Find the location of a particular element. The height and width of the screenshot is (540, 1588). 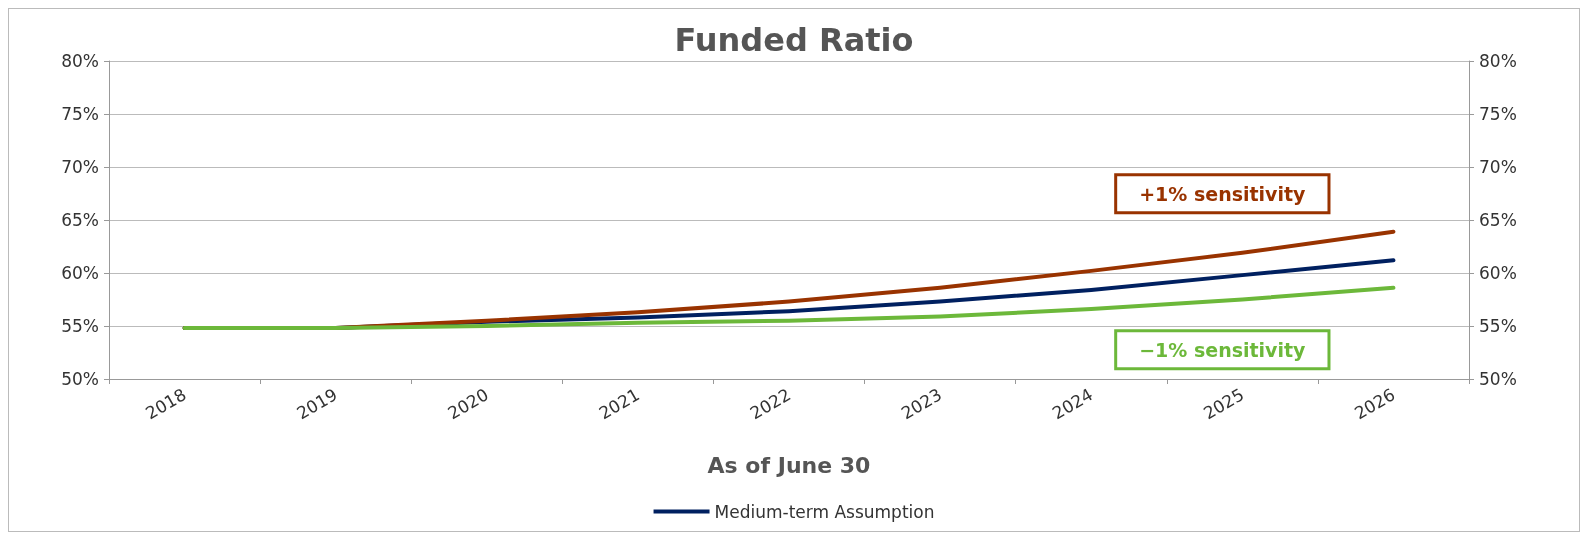

y-tick-label: 50% is located at coordinates (80, 379).